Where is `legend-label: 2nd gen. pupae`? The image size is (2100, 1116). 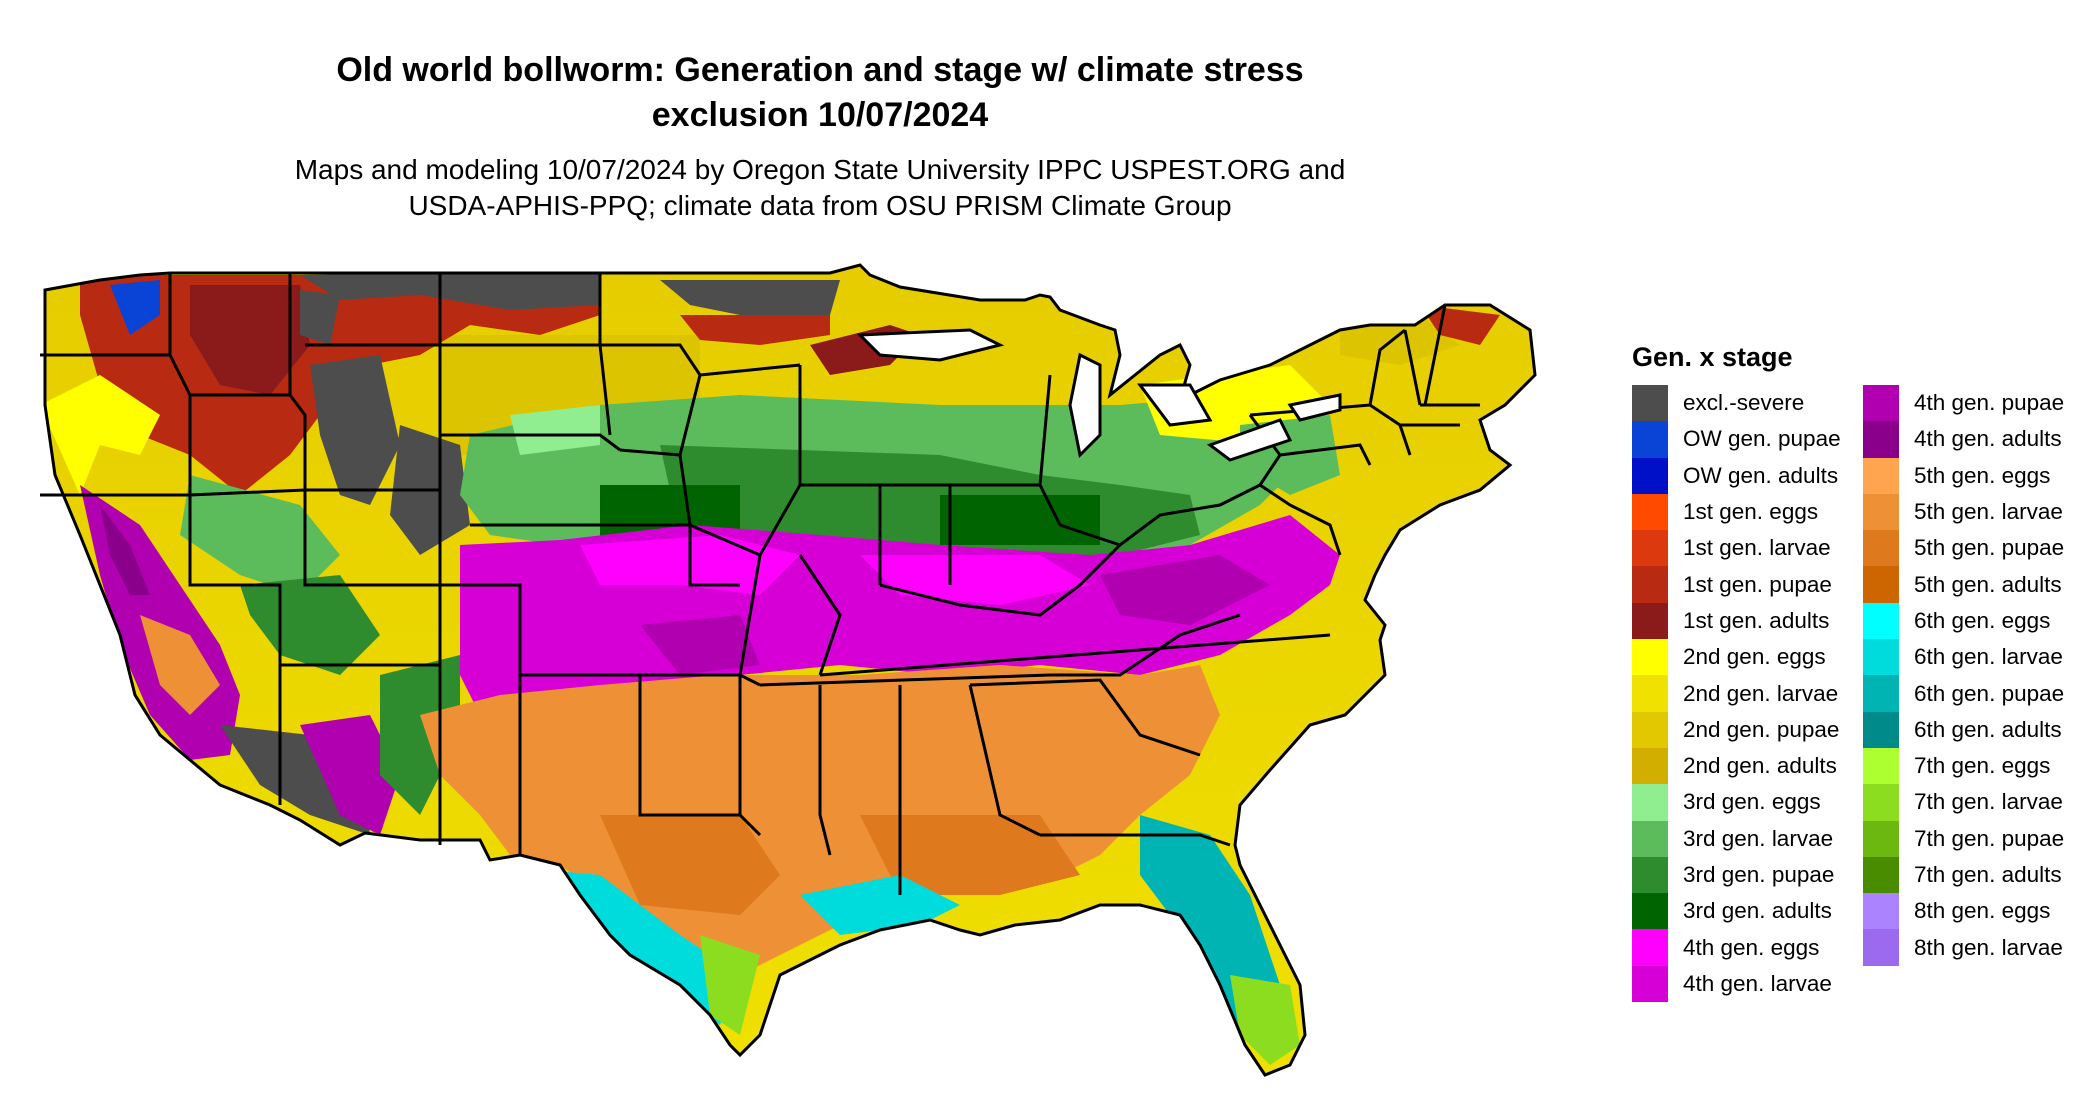
legend-label: 2nd gen. pupae is located at coordinates (1761, 729).